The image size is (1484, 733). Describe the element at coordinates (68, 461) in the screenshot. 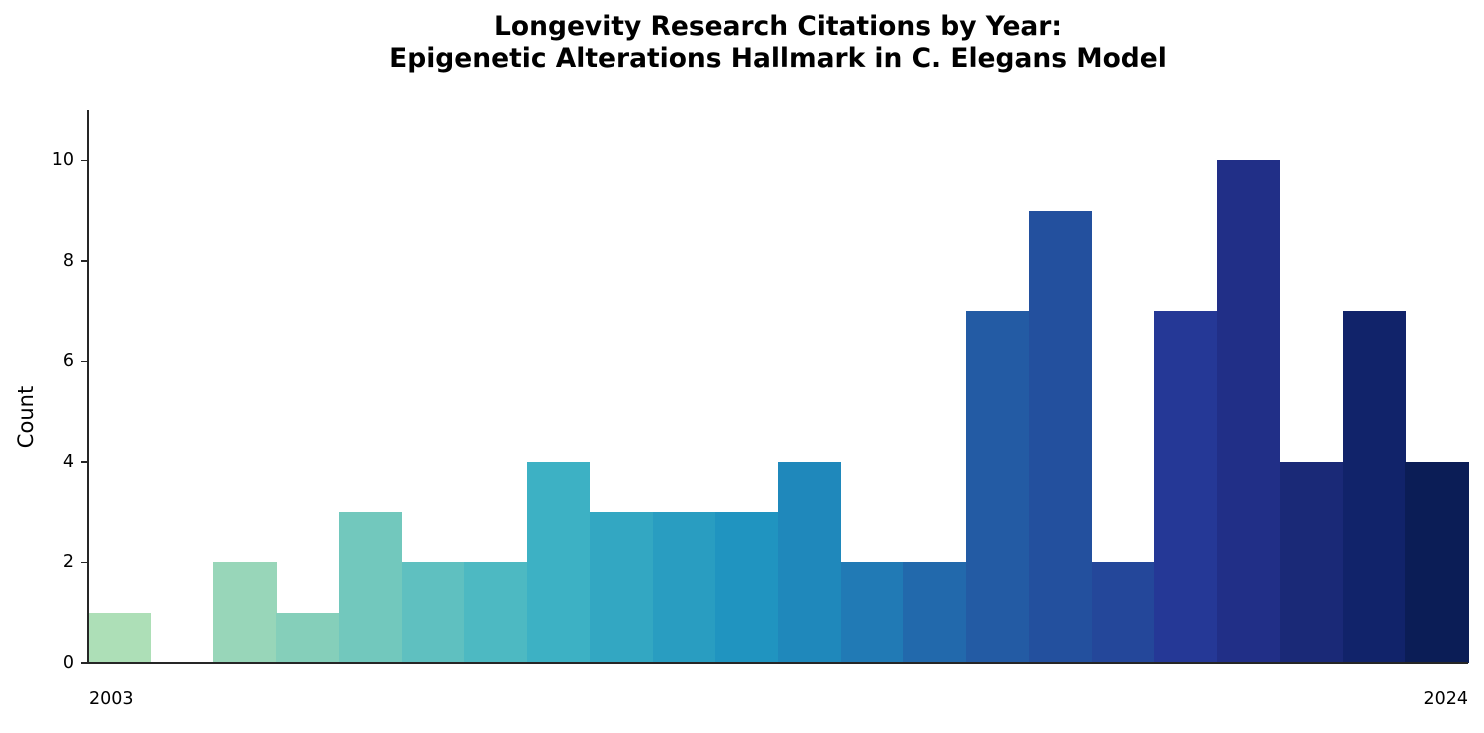

I see `y-tick-label: 4` at that location.